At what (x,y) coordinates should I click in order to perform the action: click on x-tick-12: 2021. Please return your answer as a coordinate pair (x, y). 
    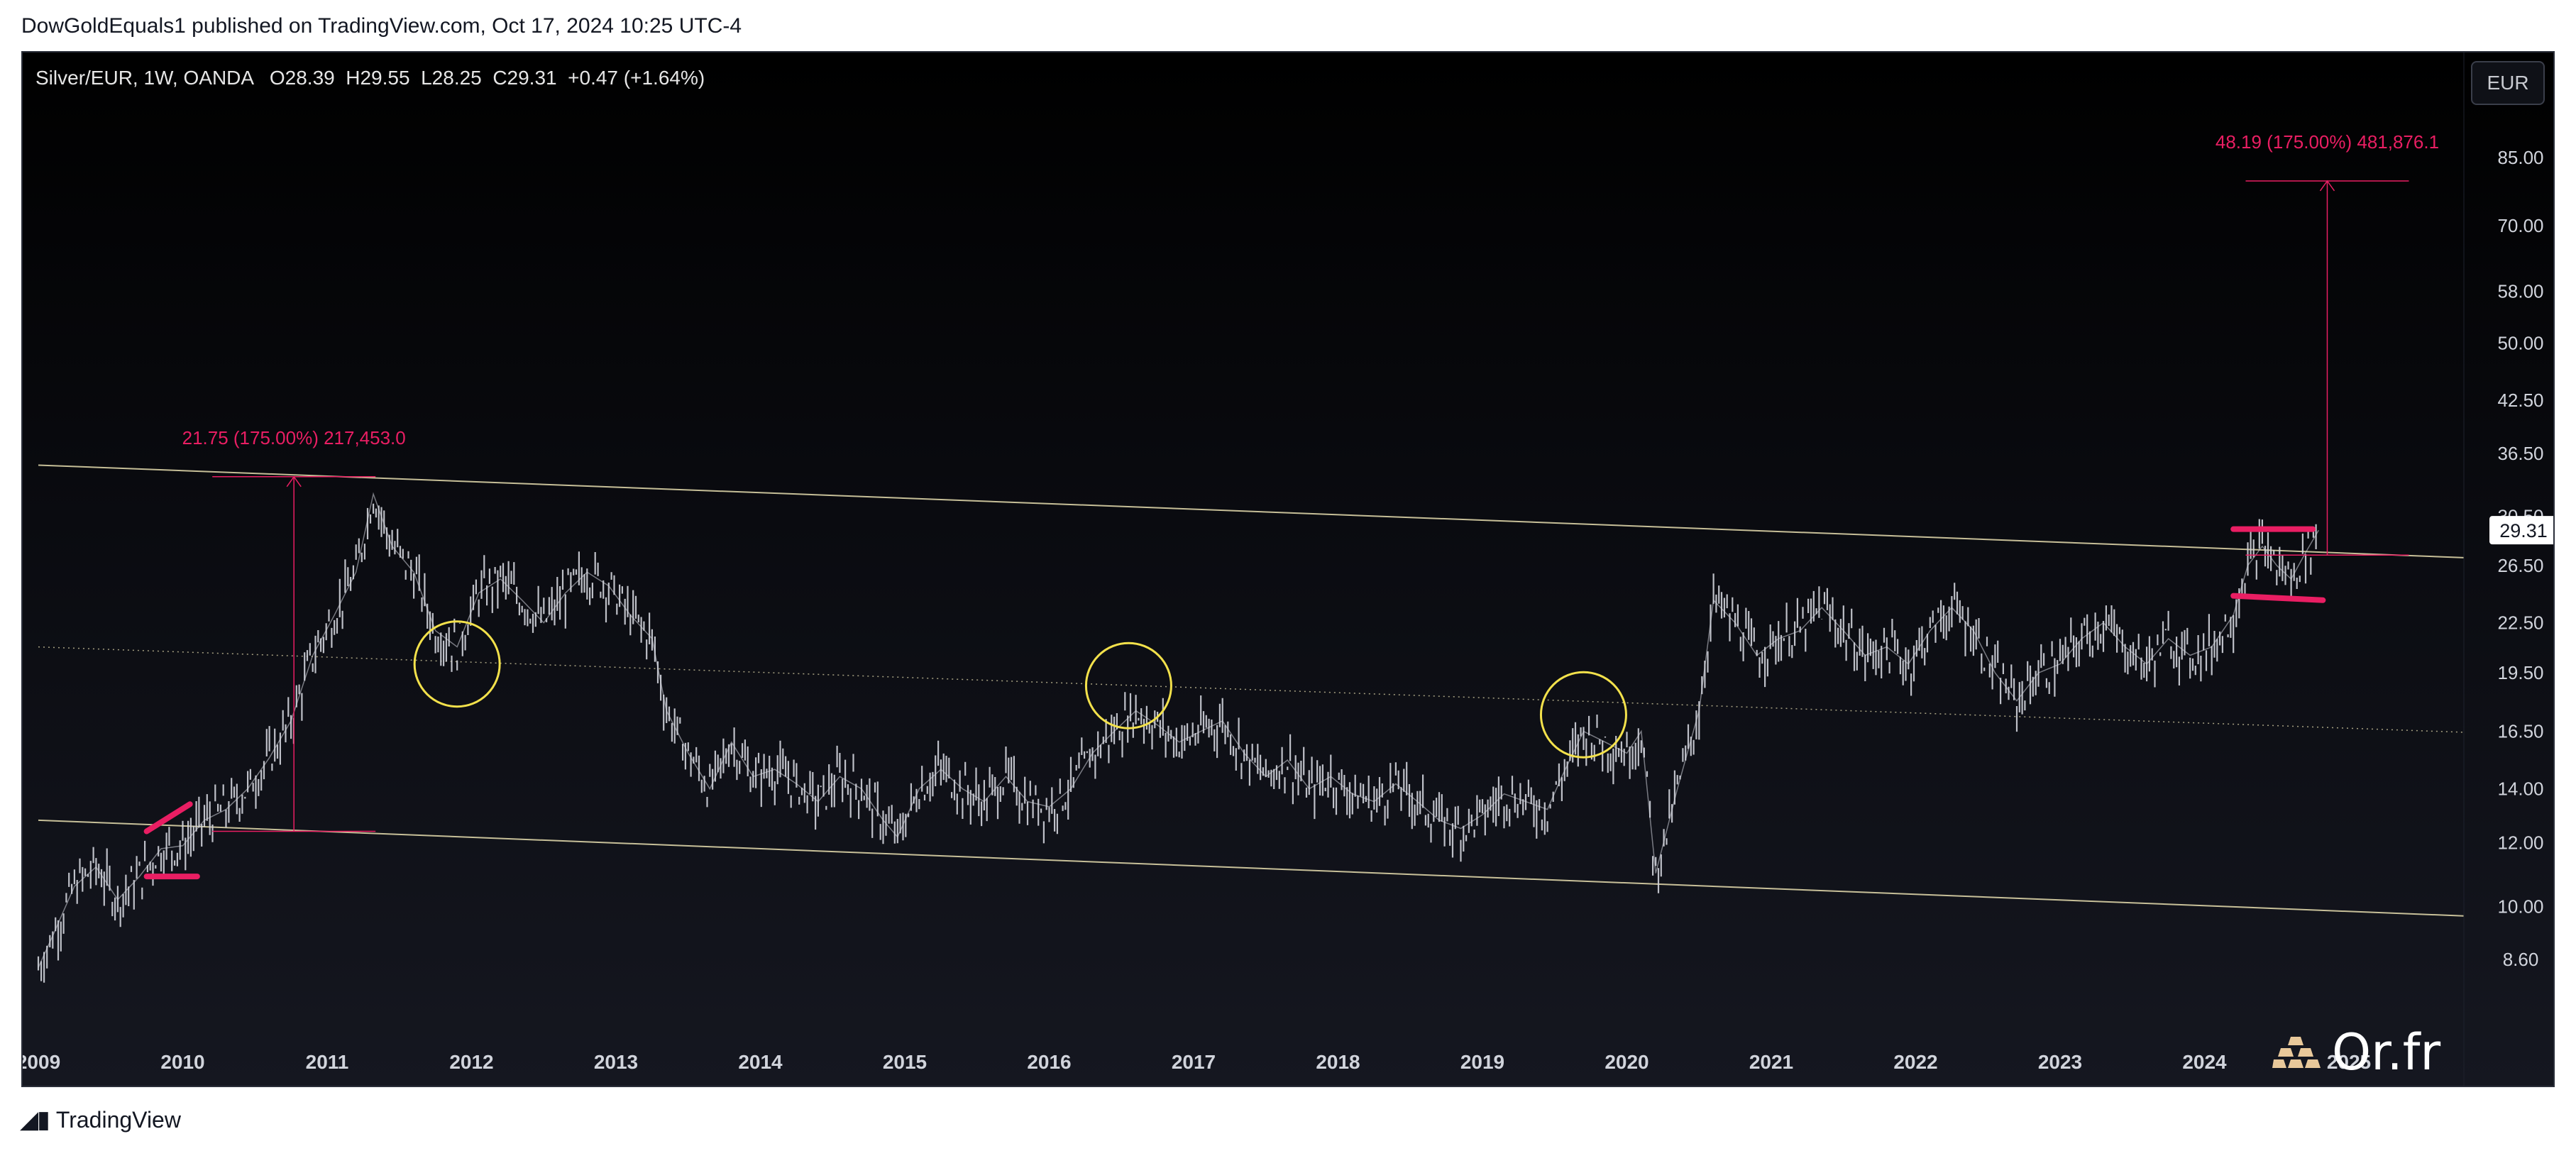
    Looking at the image, I should click on (1771, 1062).